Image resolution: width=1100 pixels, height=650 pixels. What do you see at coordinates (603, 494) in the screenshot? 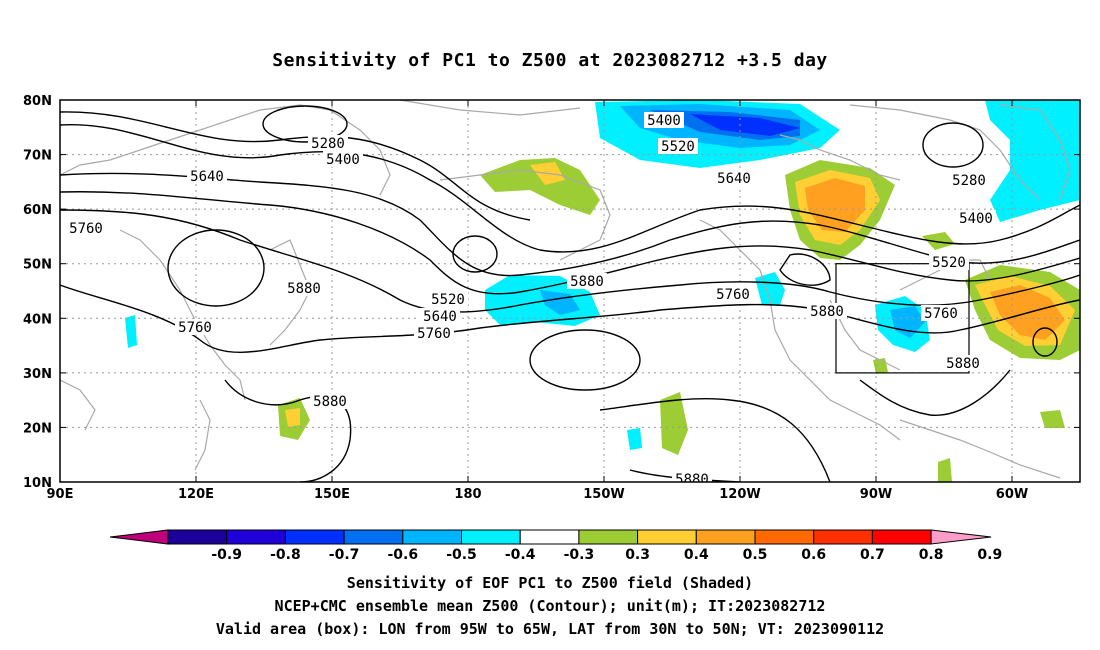
I see `lon-label: 150W` at bounding box center [603, 494].